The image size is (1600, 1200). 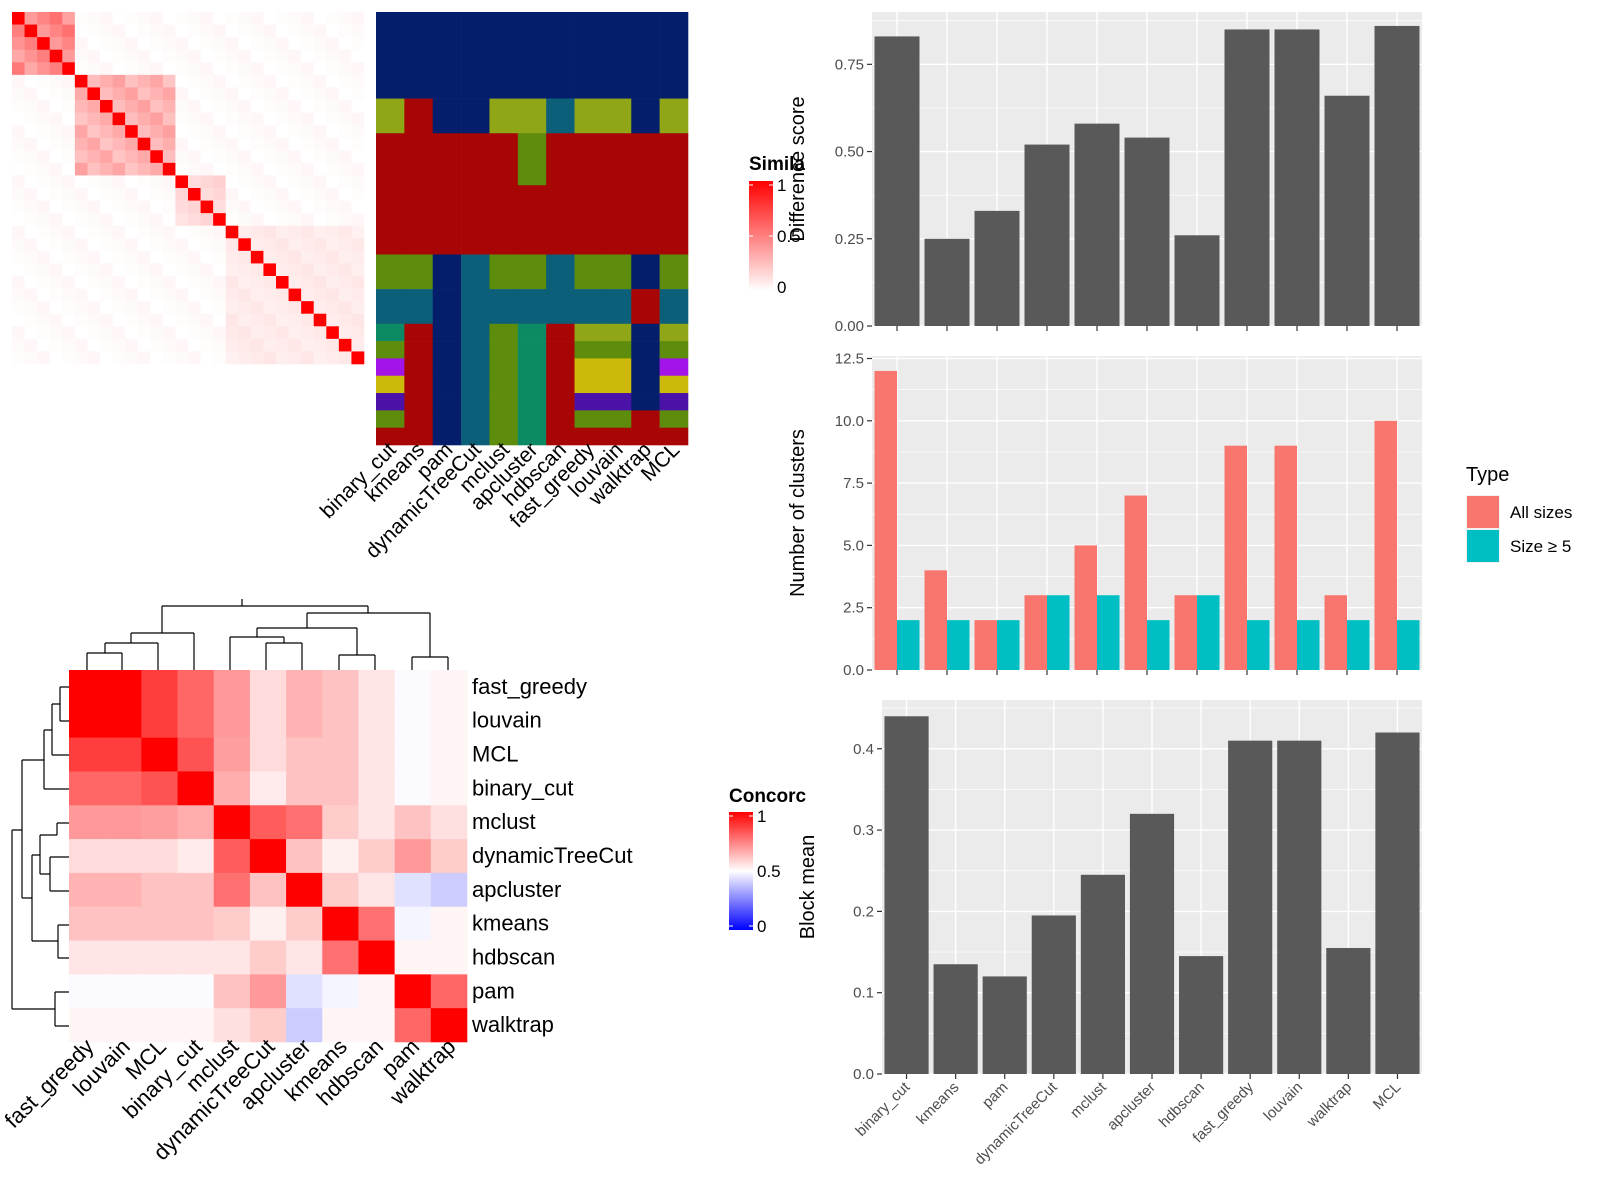 I want to click on y-tick-label: 0.4, so click(x=863, y=749).